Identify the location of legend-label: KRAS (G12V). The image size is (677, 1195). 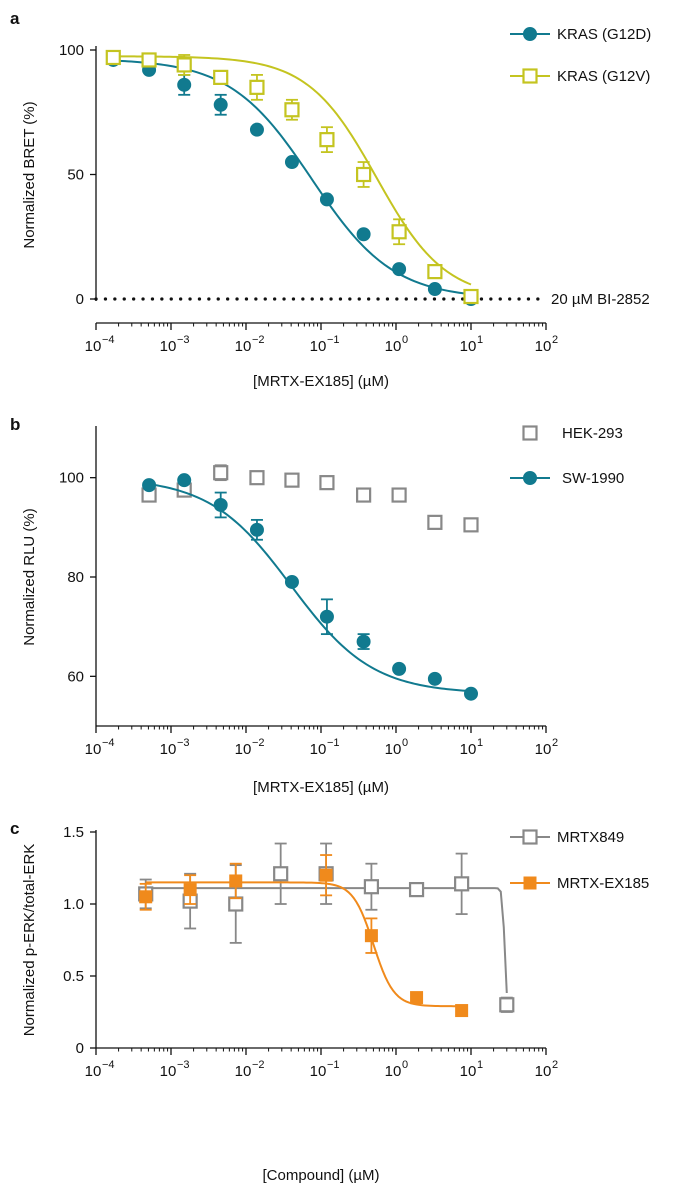
(603, 76).